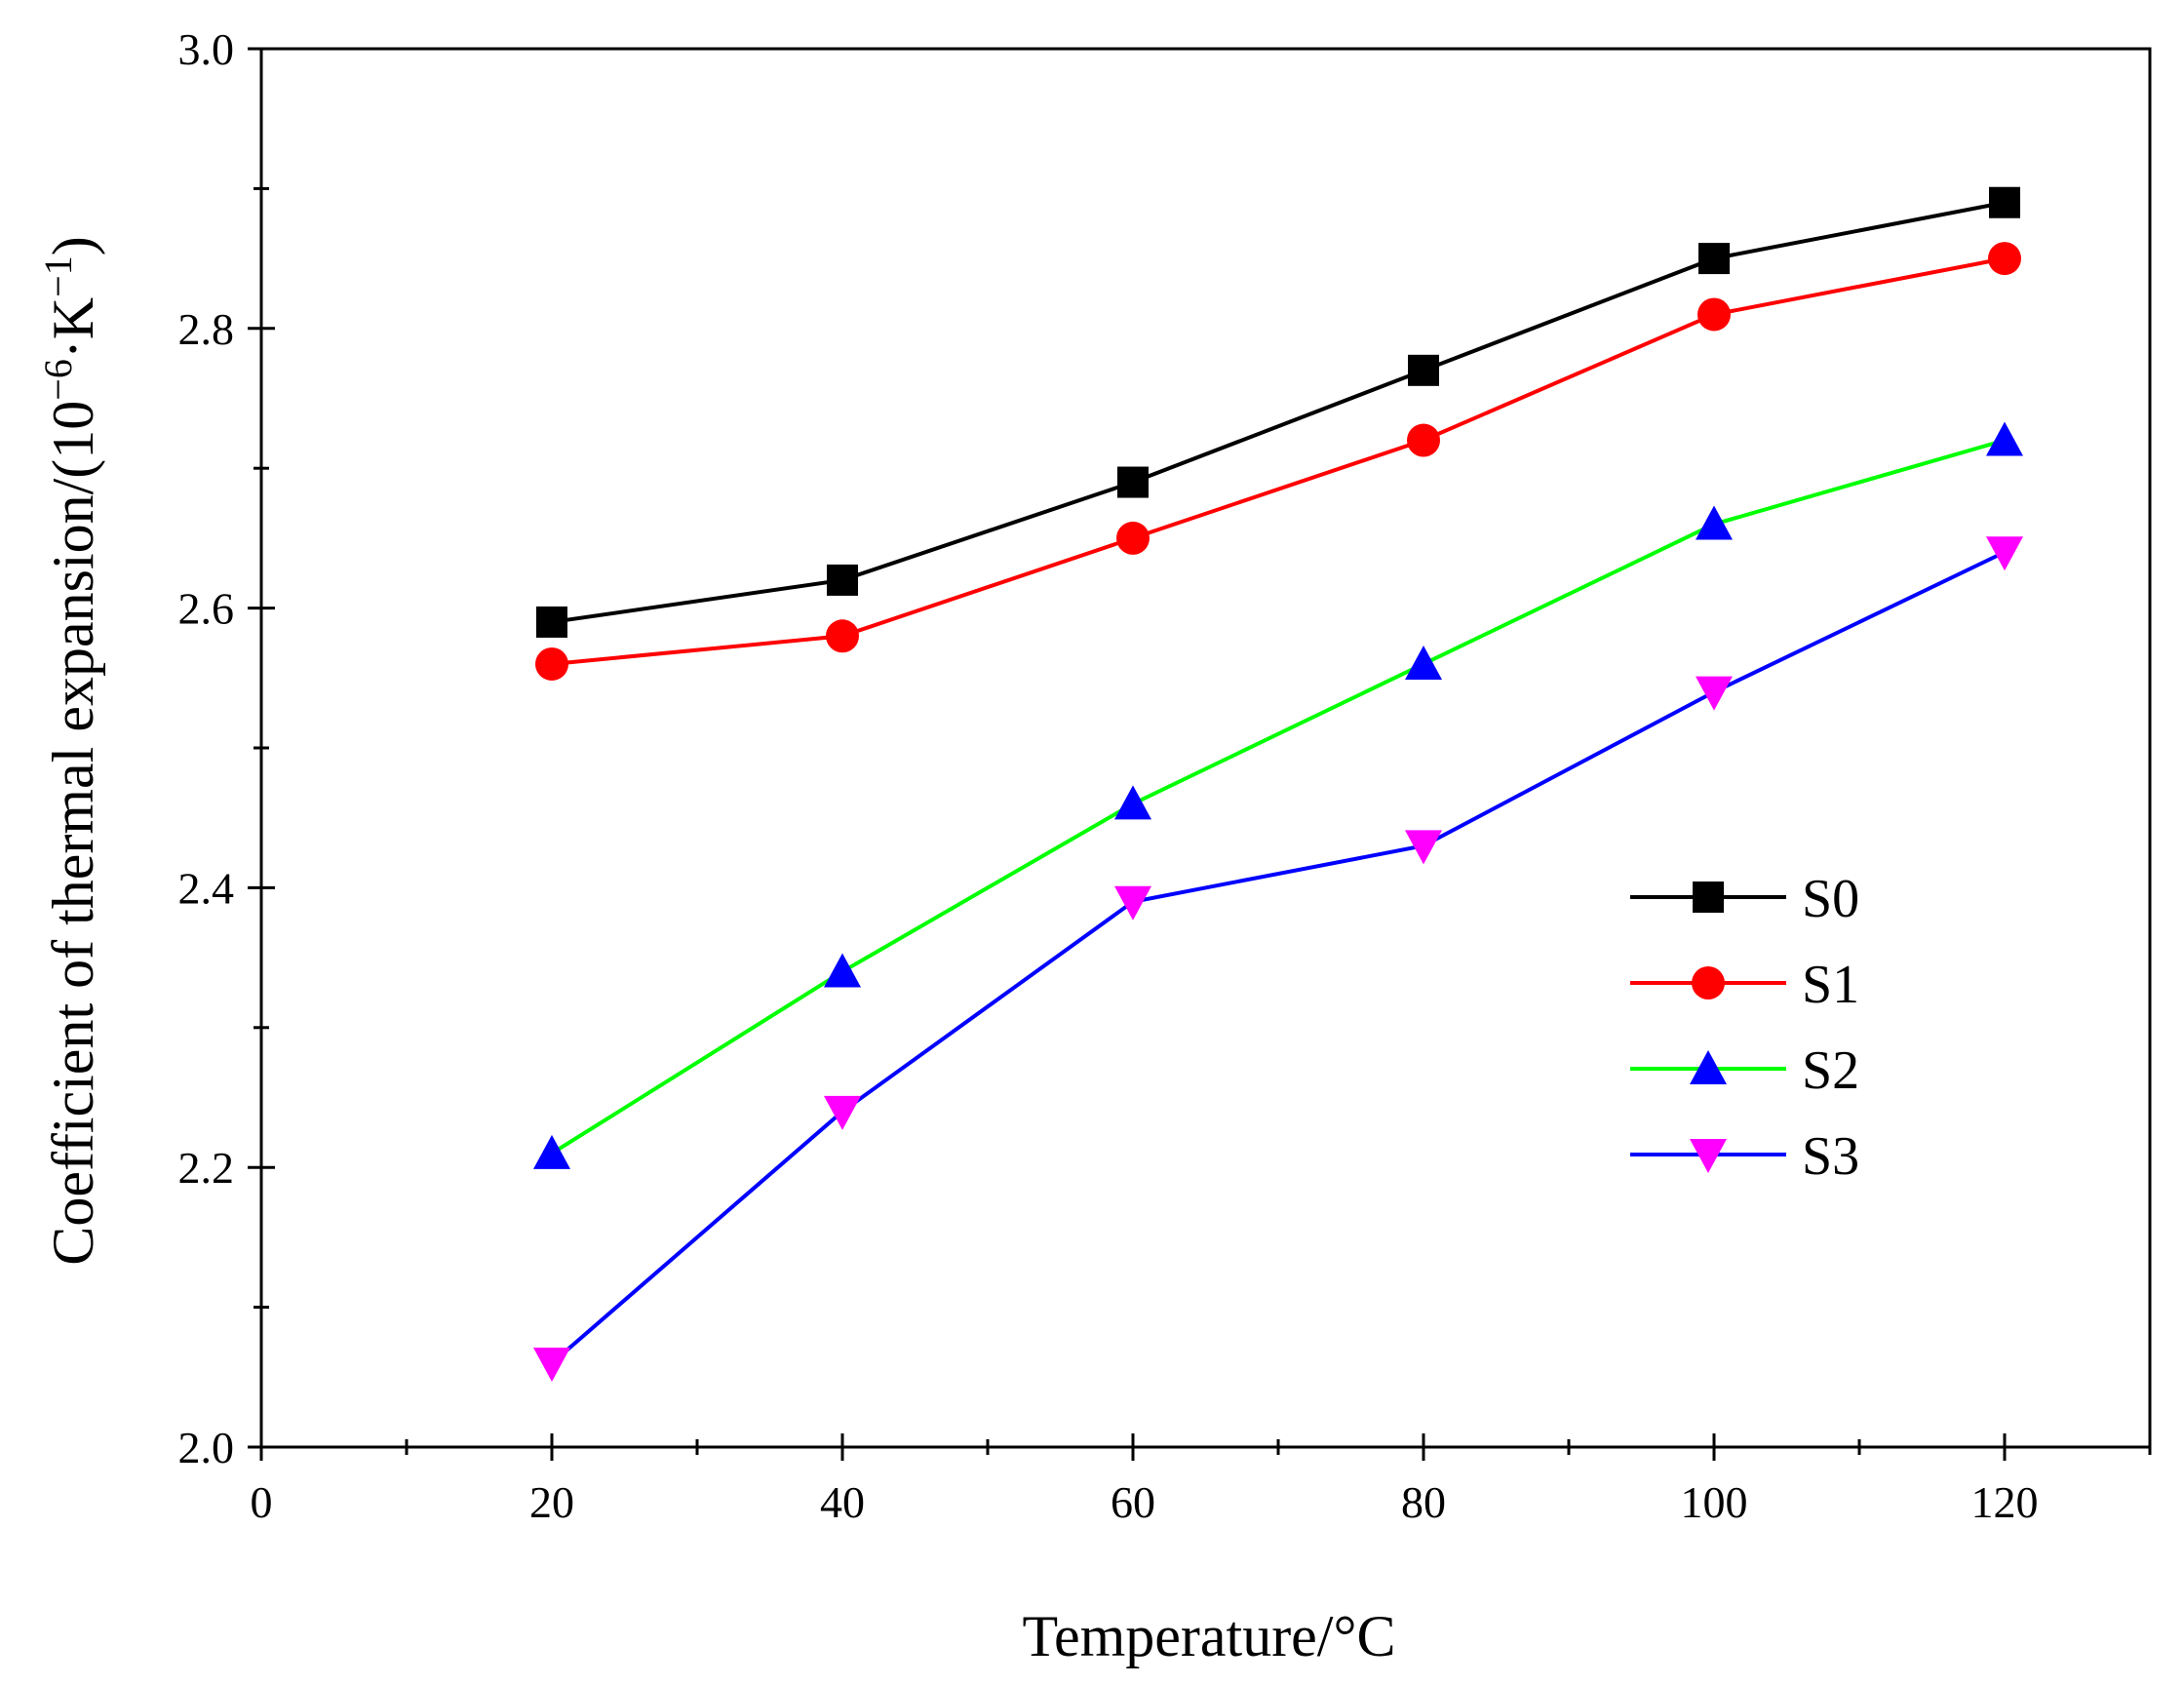 This screenshot has height=1685, width=2184. What do you see at coordinates (58, 380) in the screenshot?
I see `y-axis-title-exp1: −6` at bounding box center [58, 380].